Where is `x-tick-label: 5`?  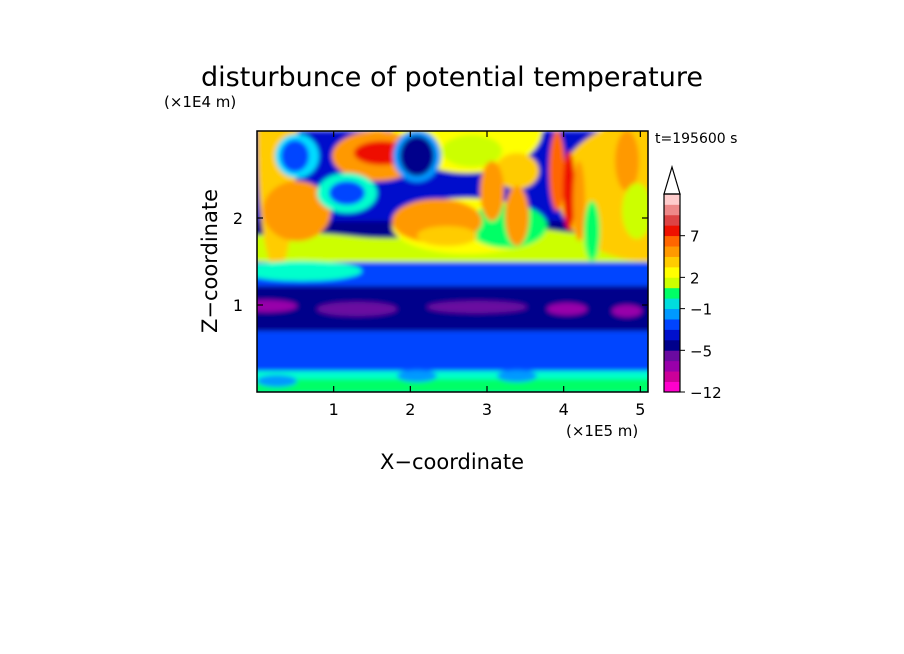 x-tick-label: 5 is located at coordinates (640, 409).